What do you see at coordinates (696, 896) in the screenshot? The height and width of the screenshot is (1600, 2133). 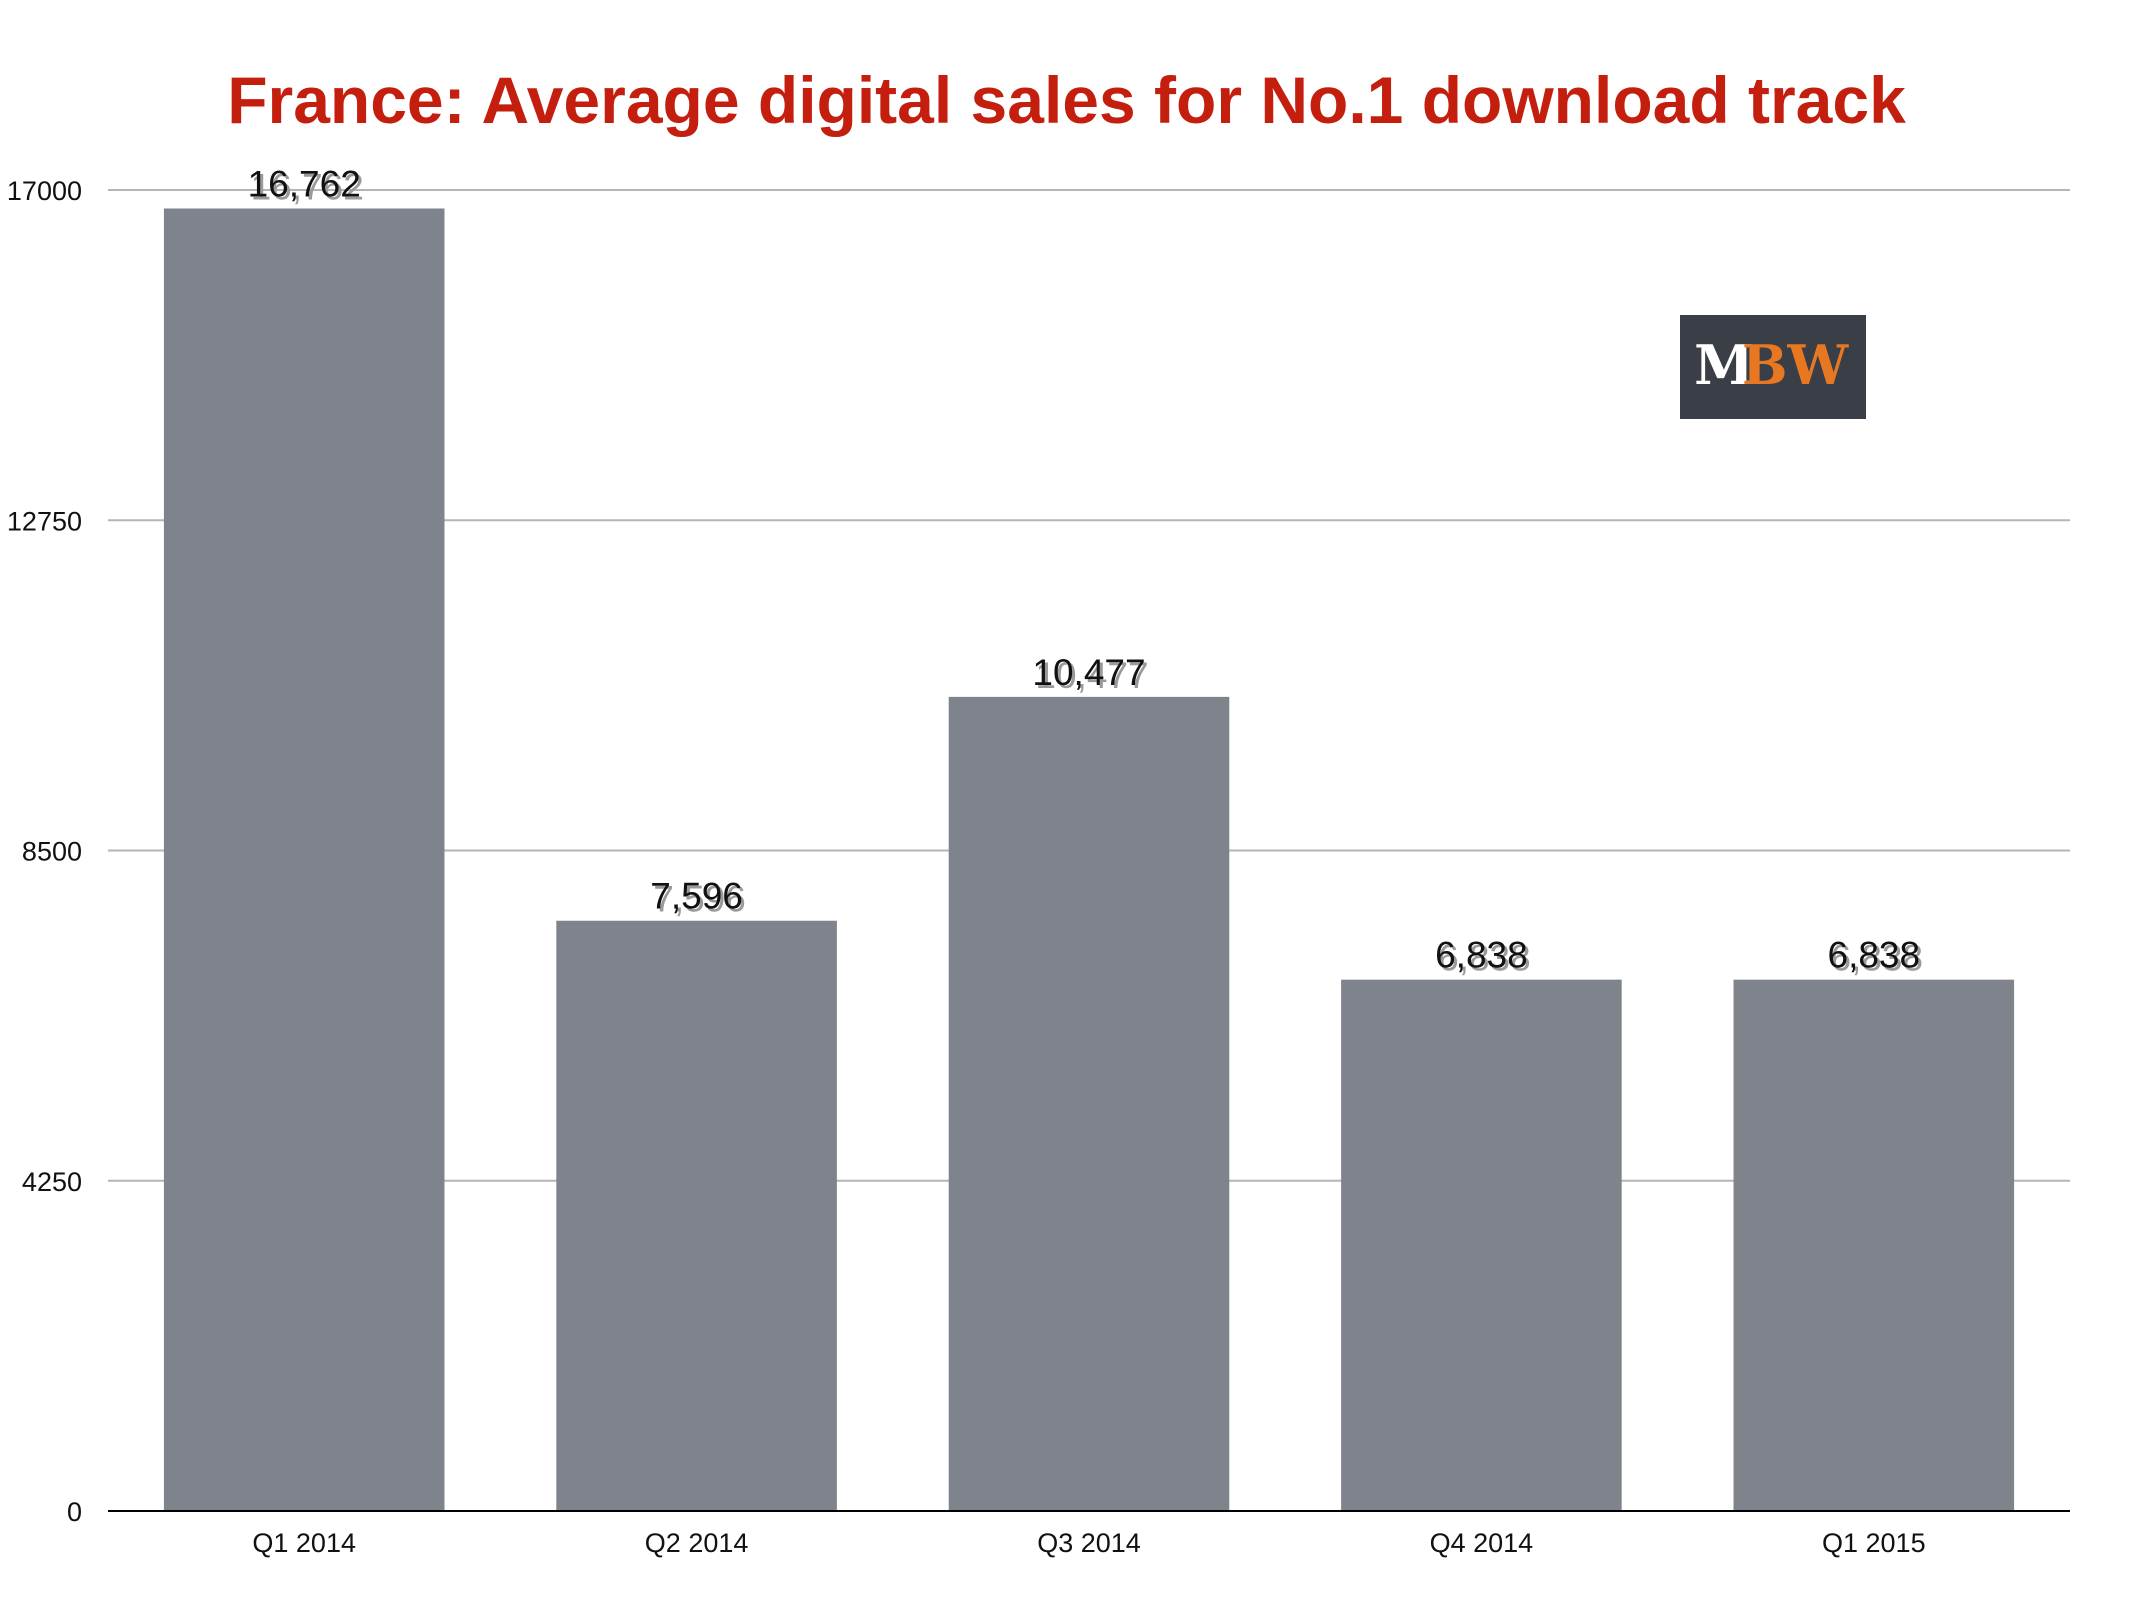 I see `data-label: 7,596` at bounding box center [696, 896].